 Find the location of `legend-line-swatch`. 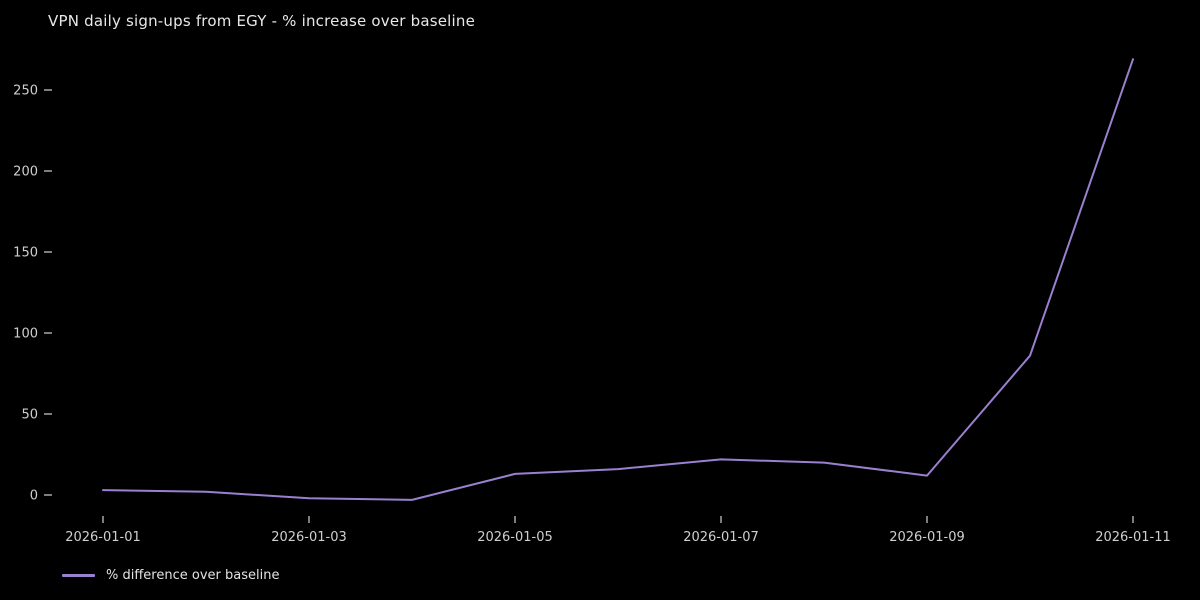

legend-line-swatch is located at coordinates (78, 575).